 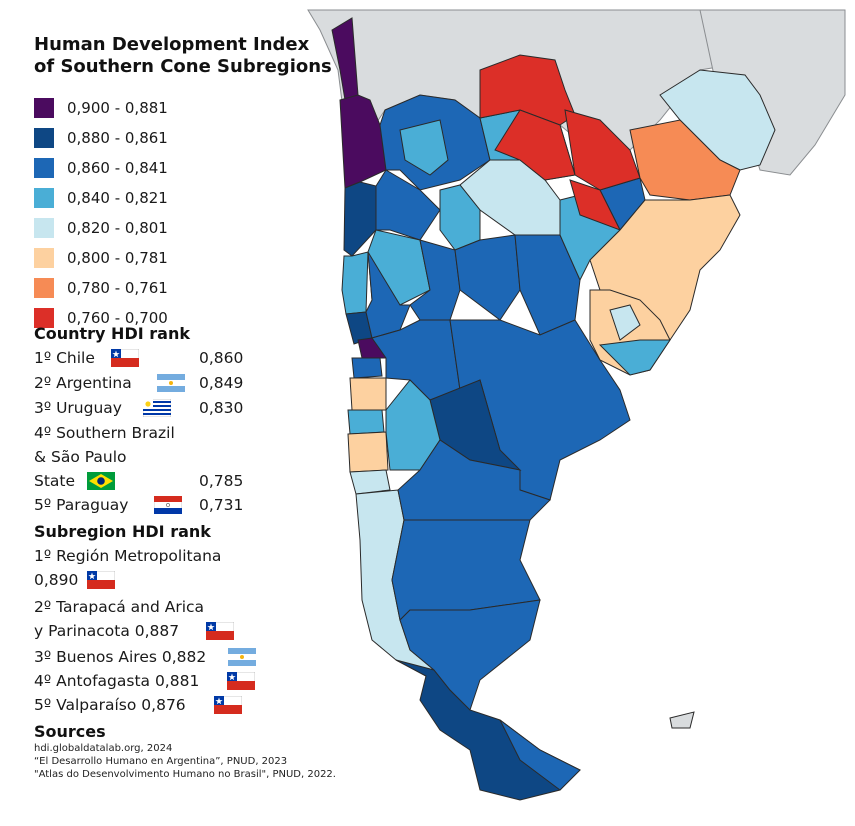 What do you see at coordinates (368, 394) in the screenshot?
I see `region-maule` at bounding box center [368, 394].